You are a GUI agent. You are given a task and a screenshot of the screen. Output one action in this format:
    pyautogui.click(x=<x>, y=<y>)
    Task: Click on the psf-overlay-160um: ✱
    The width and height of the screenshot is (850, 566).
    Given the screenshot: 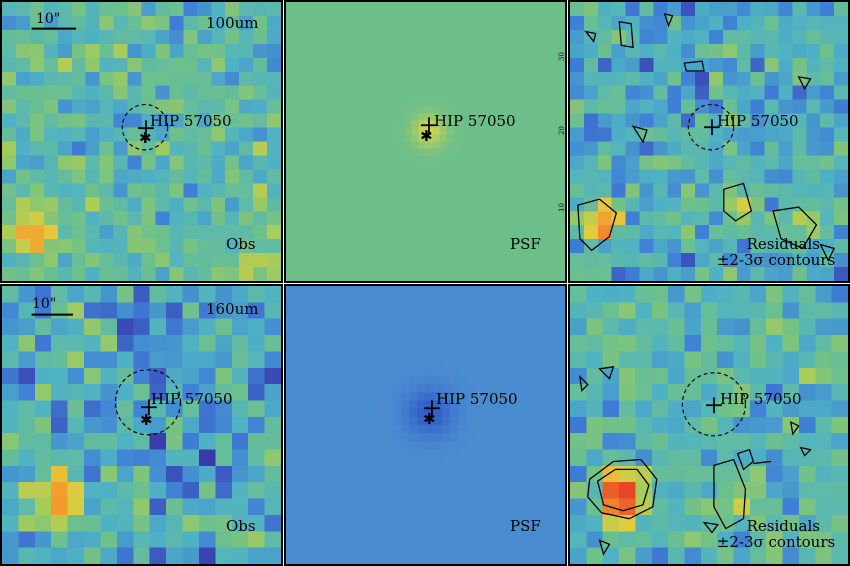 What is the action you would take?
    pyautogui.click(x=431, y=414)
    